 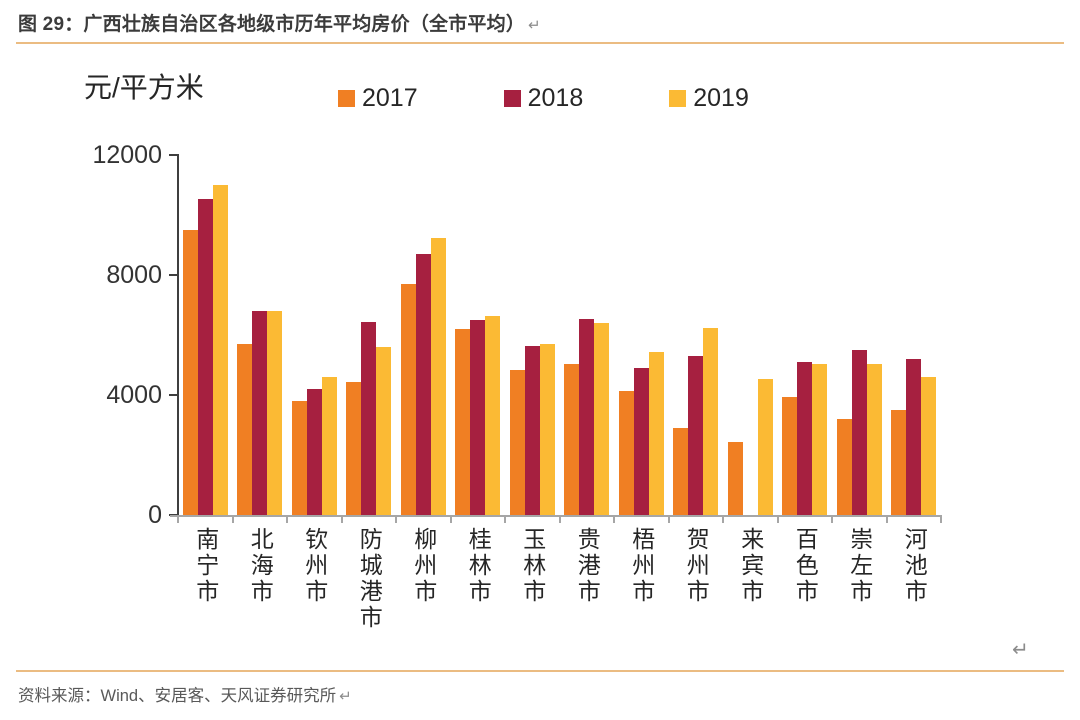 I want to click on bar-2018-钦州市, so click(x=314, y=452).